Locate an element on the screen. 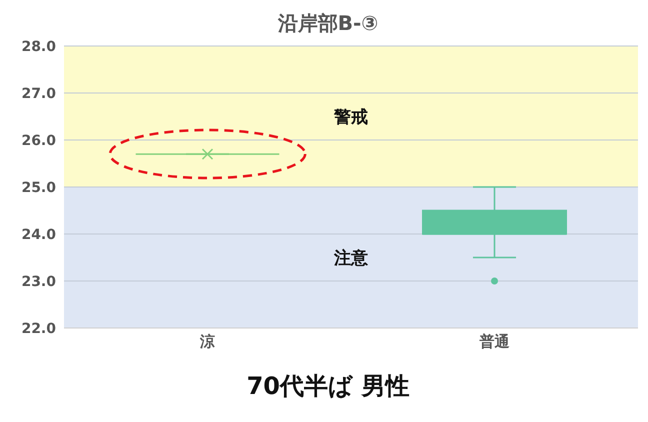  y-tick-label: 27.0 is located at coordinates (38, 94).